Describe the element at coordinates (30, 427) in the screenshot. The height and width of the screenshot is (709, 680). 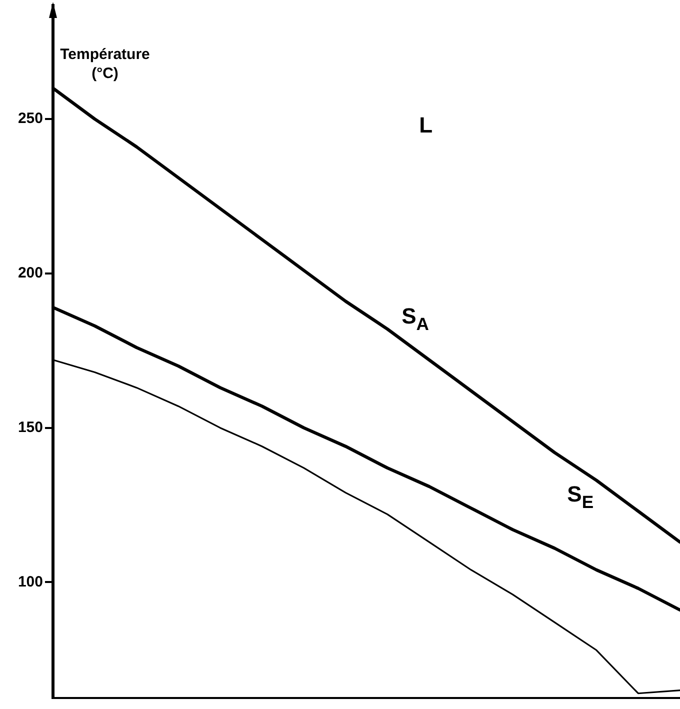
I see `y-tick-label: 150` at that location.